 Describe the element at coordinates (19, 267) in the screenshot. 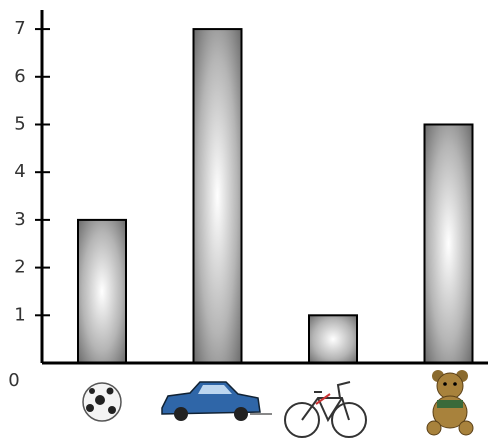

I see `y-tick-label: 2` at that location.